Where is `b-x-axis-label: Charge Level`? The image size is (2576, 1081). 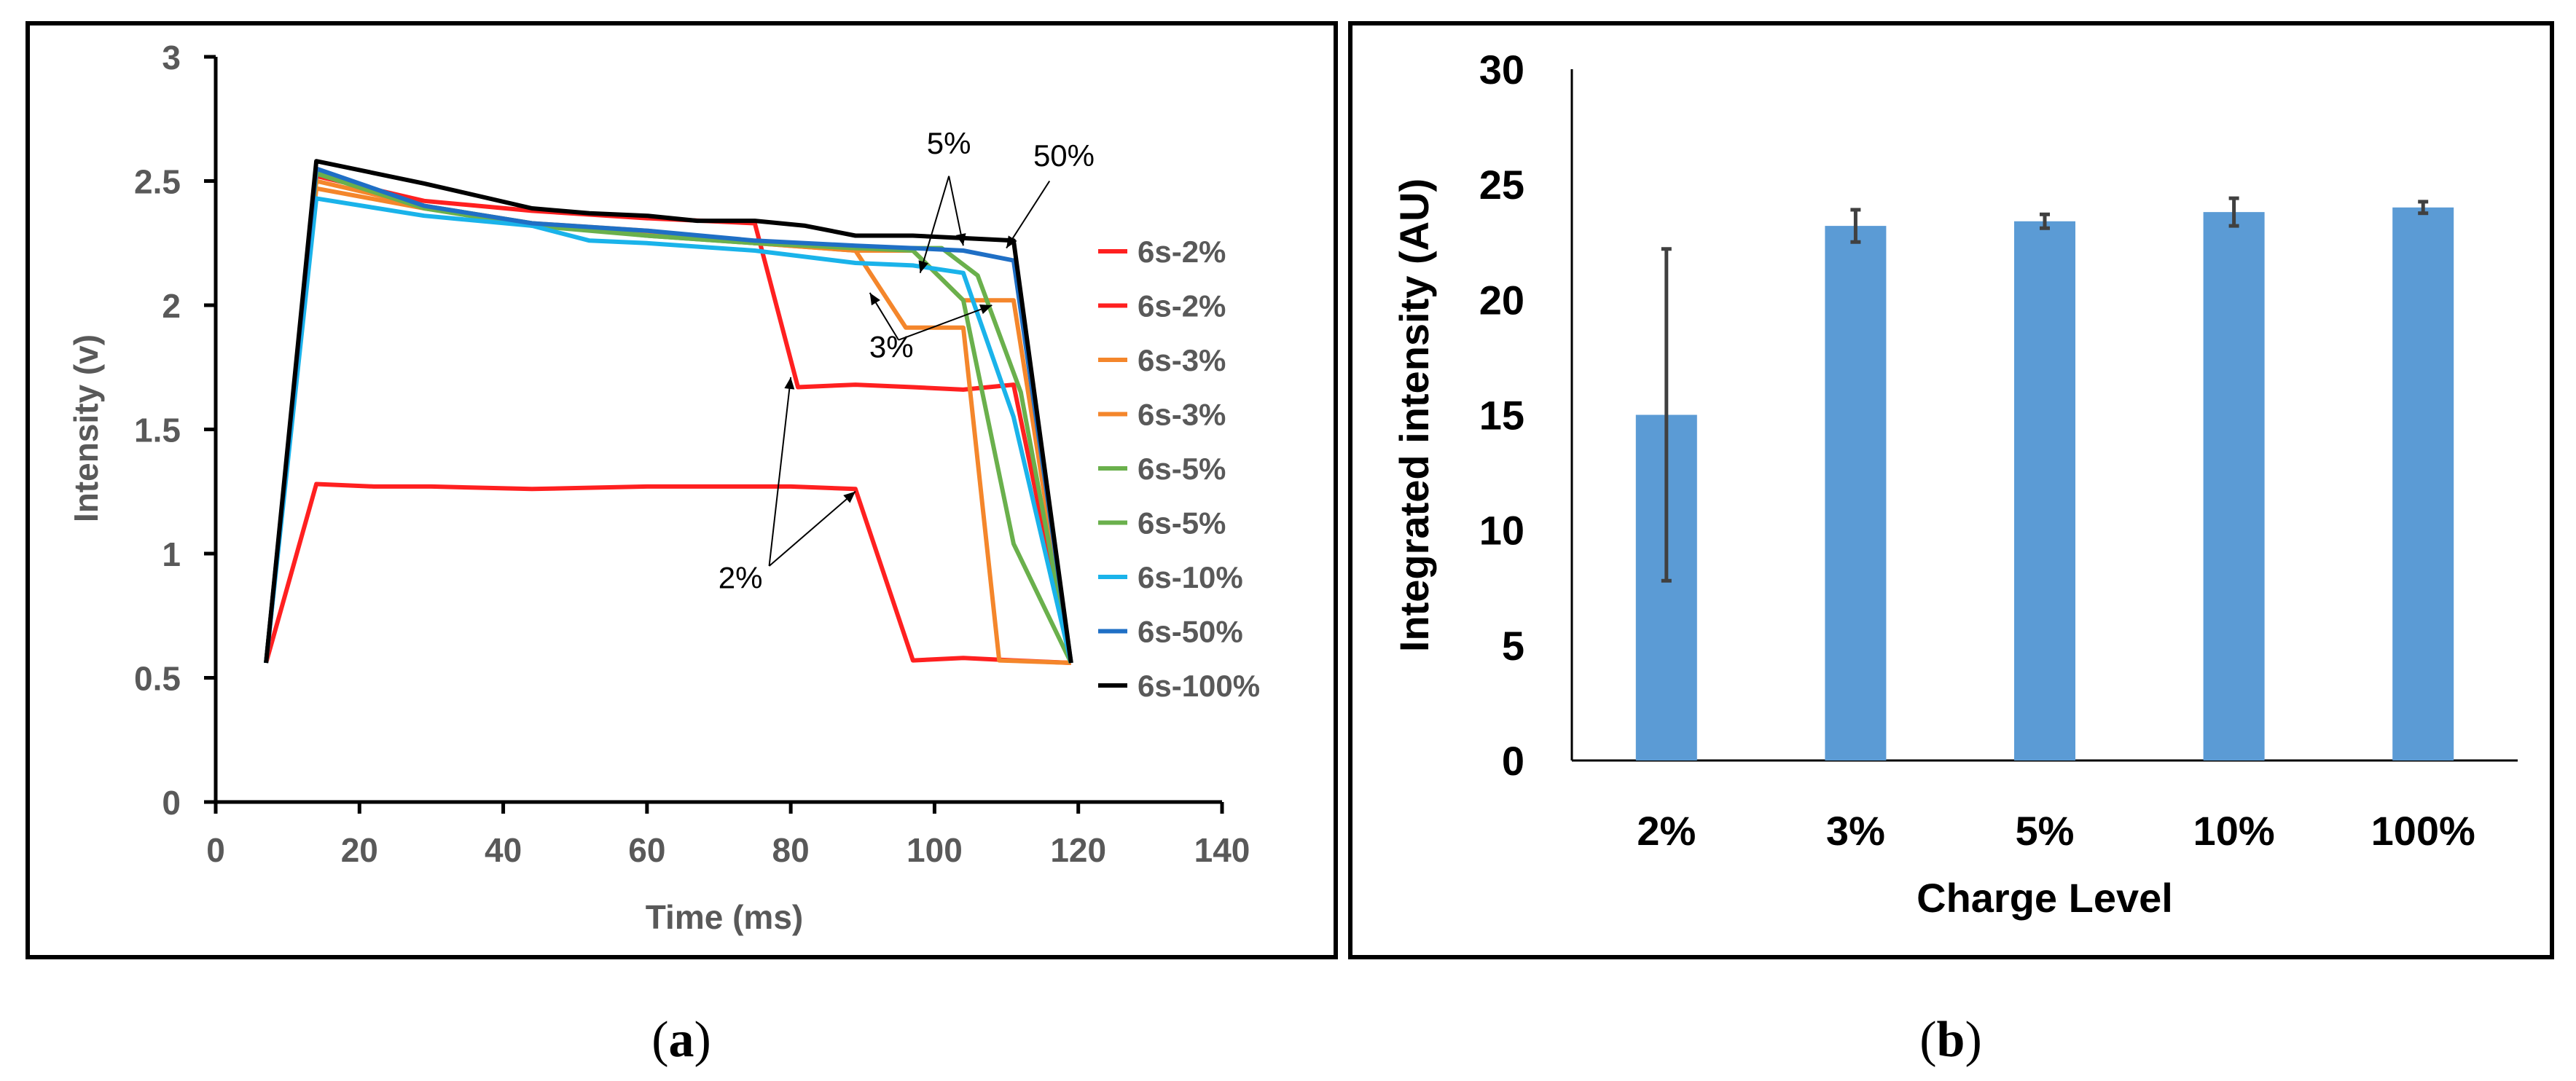 b-x-axis-label: Charge Level is located at coordinates (2045, 898).